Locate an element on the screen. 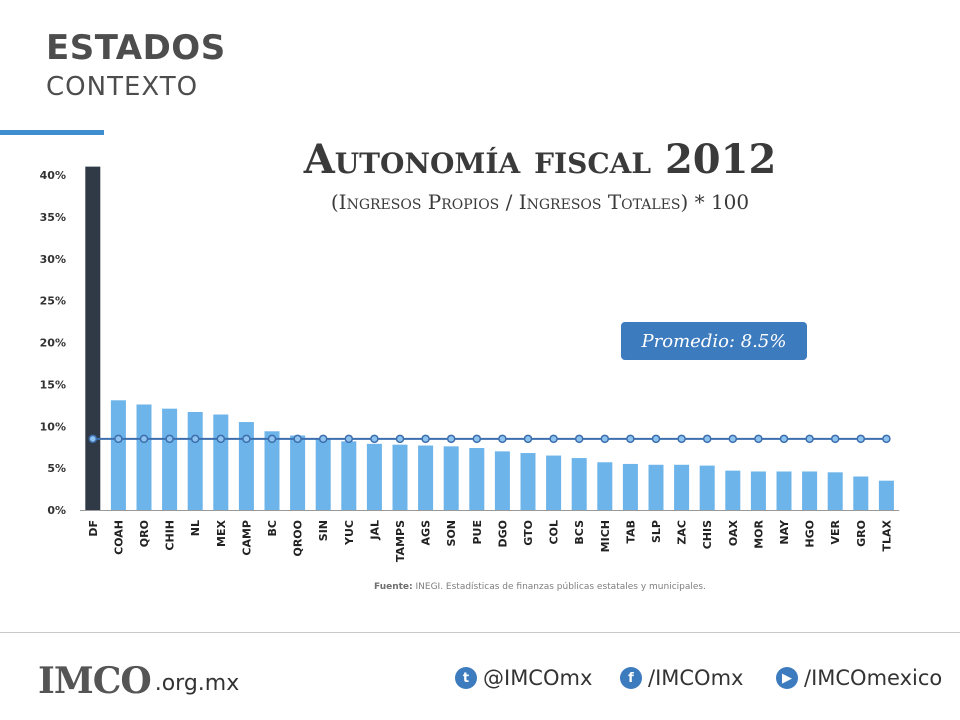 Image resolution: width=960 pixels, height=720 pixels. footer-divider is located at coordinates (480, 632).